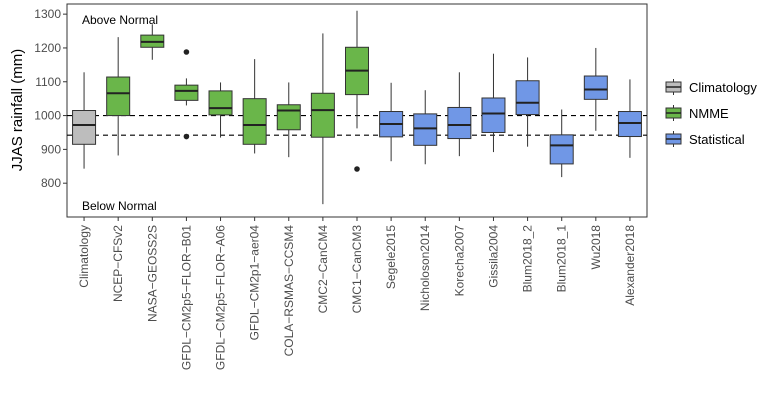 This screenshot has width=765, height=401. Describe the element at coordinates (152, 273) in the screenshot. I see `x-tick-label: NASA−GEOSS2S` at that location.